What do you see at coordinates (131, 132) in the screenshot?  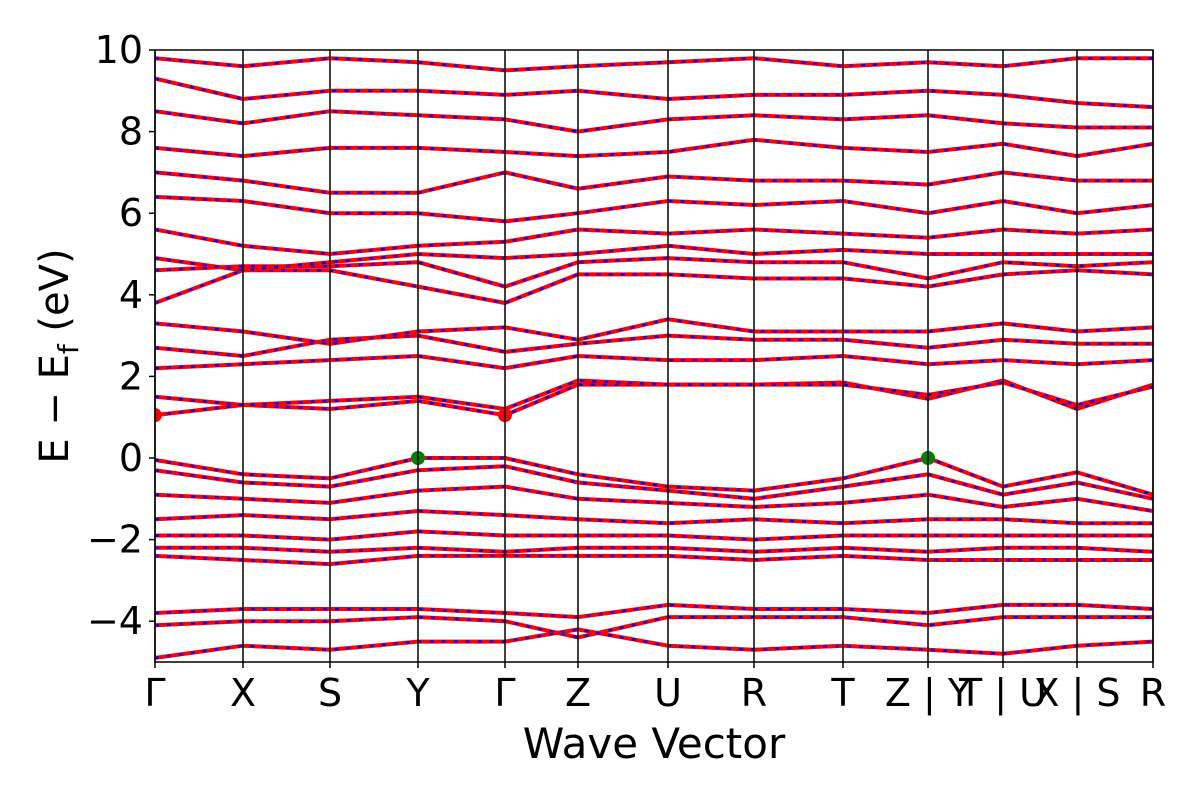 I see `y-tick-label: 8` at bounding box center [131, 132].